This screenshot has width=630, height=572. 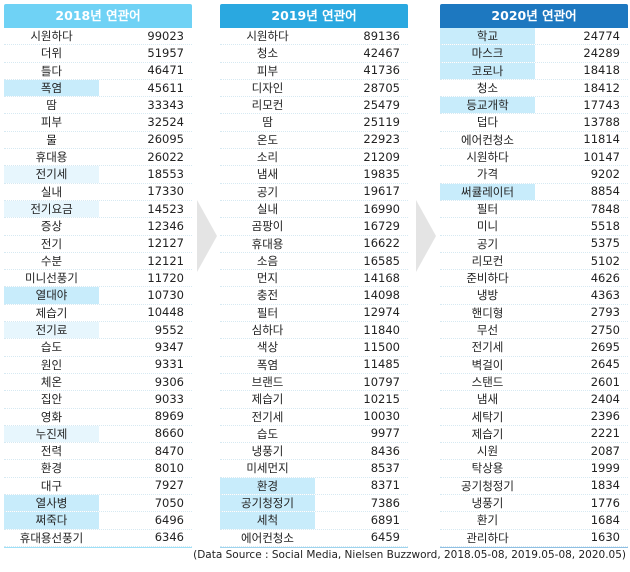 What do you see at coordinates (98, 538) in the screenshot?
I see `table-row: 휴대용선풍기 6346` at bounding box center [98, 538].